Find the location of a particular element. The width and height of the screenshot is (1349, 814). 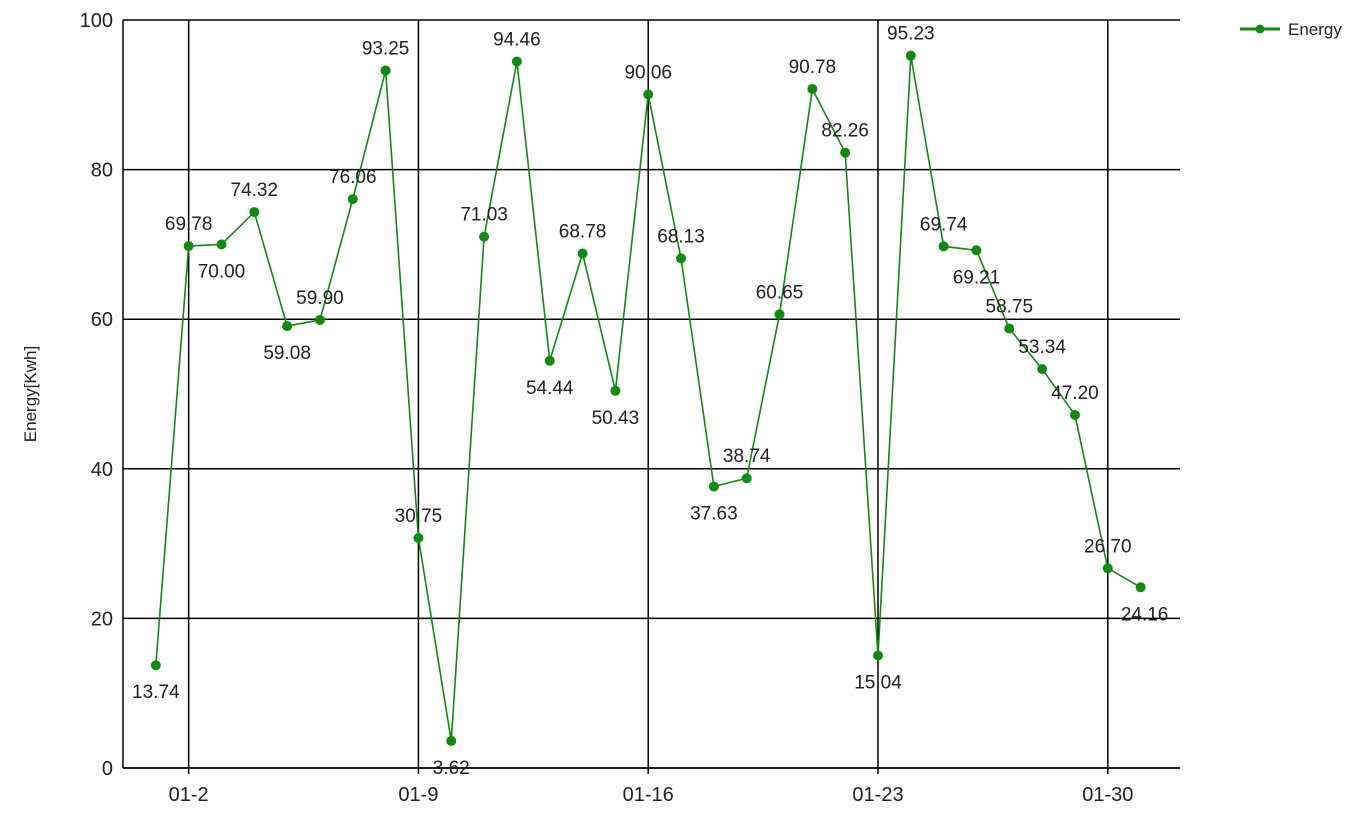

energy-data-label: 30.75 is located at coordinates (419, 516).